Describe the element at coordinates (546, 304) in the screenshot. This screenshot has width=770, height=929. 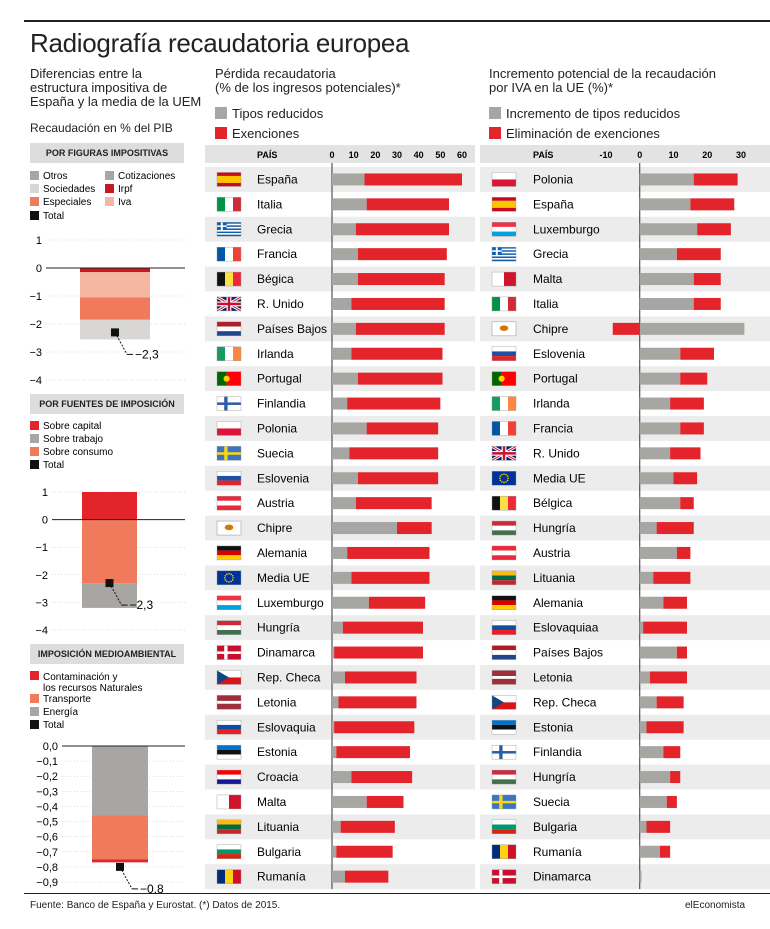
I see `category-label: Italia` at that location.